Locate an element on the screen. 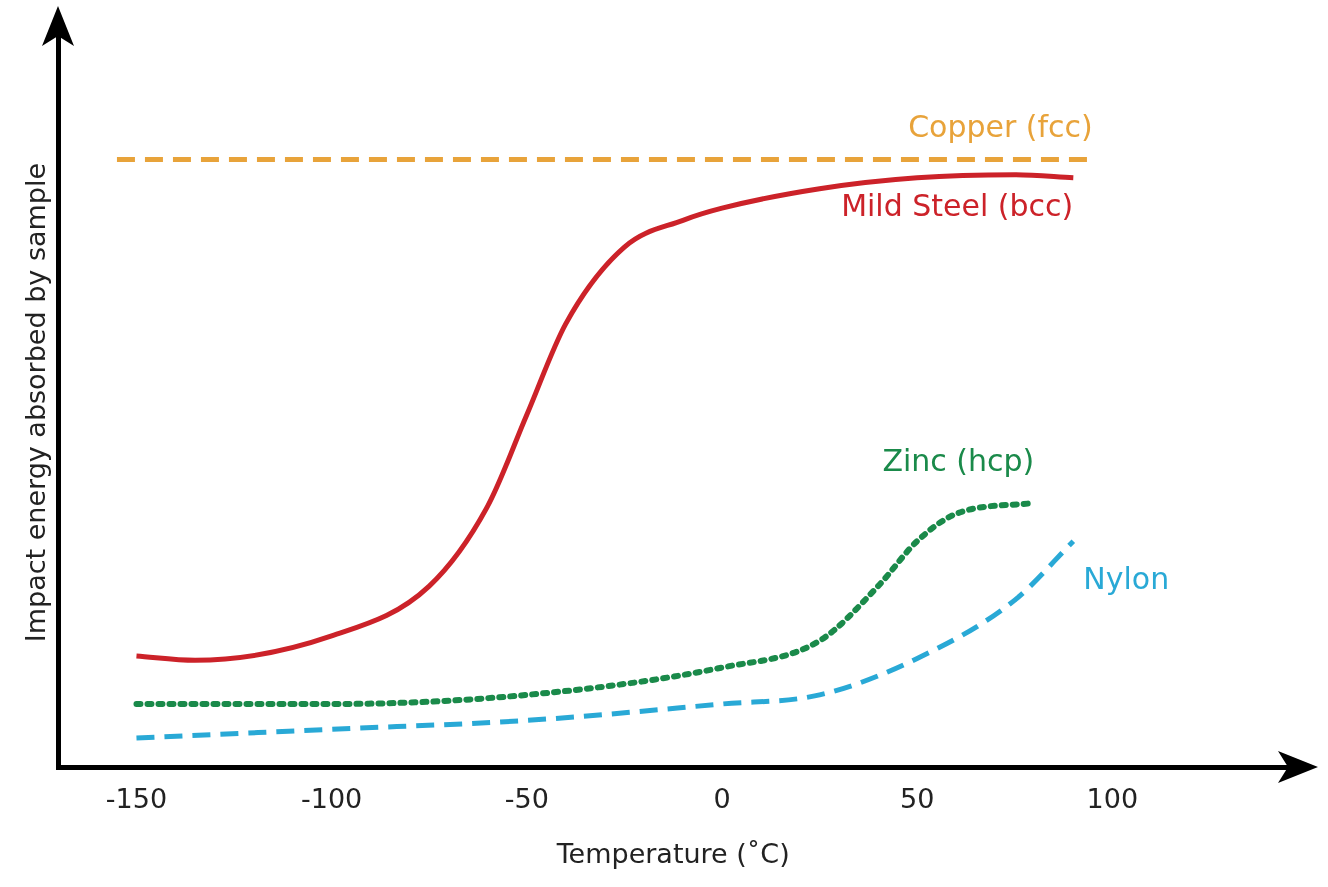  series-label: Mild Steel (bcc) is located at coordinates (957, 205).